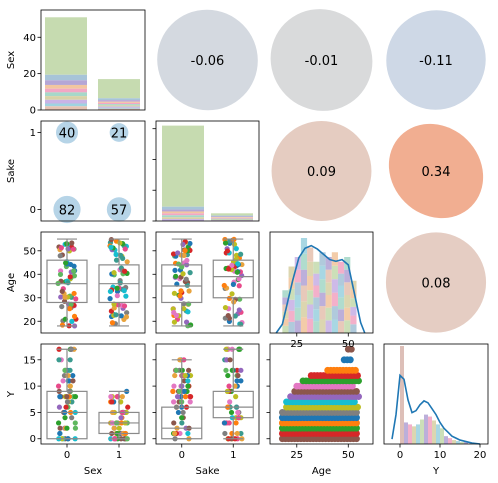 This screenshot has width=498, height=483. I want to click on tick-label-age-y: 20, so click(29, 322).